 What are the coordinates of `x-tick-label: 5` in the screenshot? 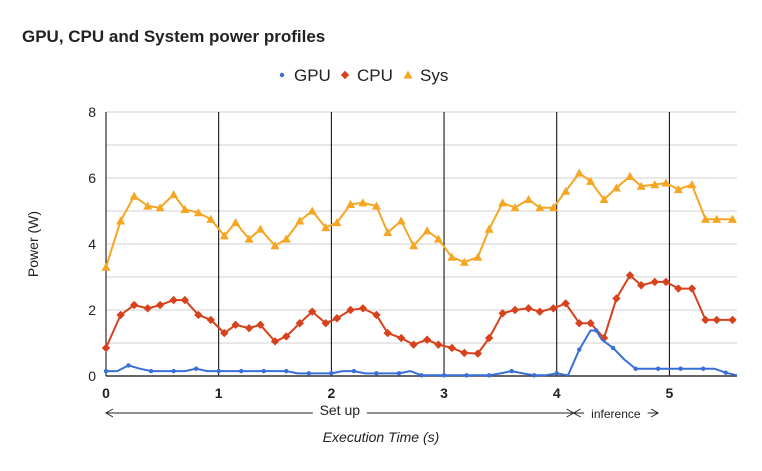 It's located at (669, 393).